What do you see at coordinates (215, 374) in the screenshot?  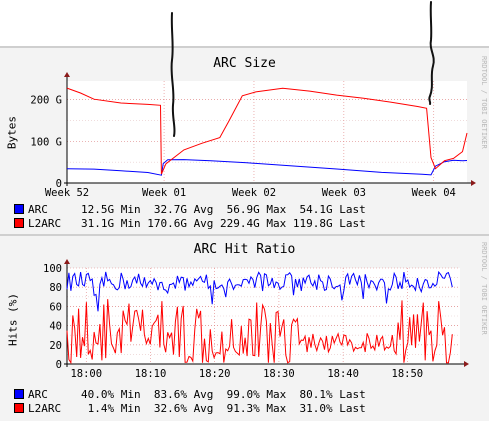 I see `x-tick-label: 18:20` at bounding box center [215, 374].